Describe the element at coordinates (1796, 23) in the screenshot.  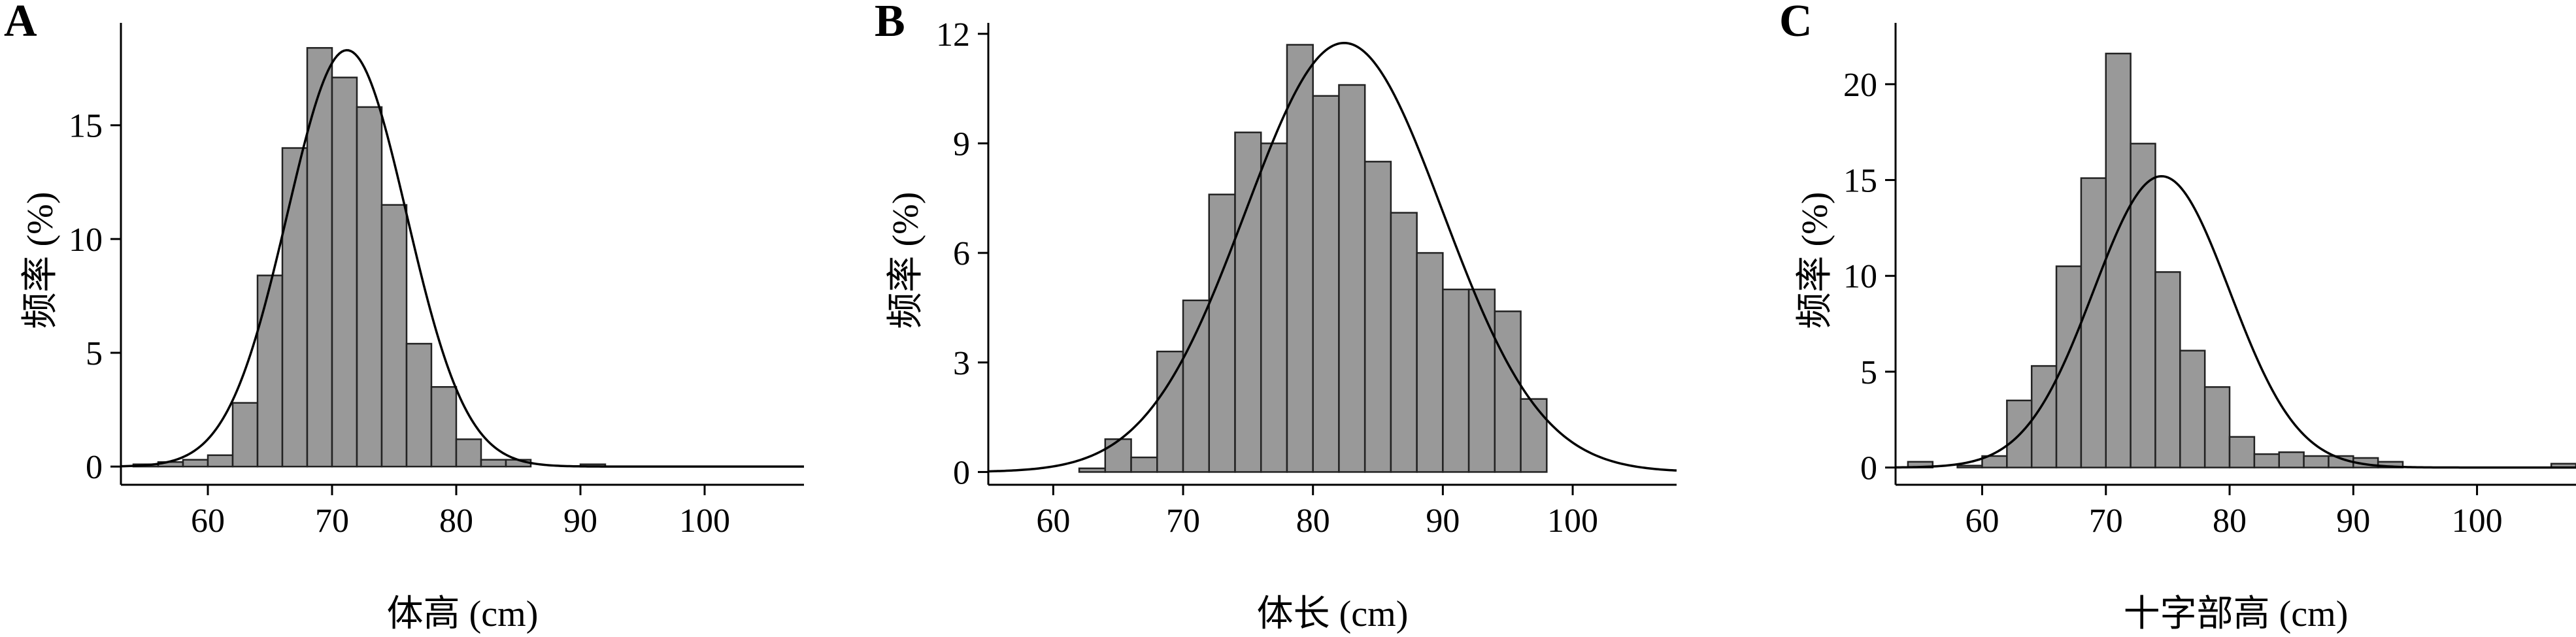
I see `panel-letter: C` at that location.